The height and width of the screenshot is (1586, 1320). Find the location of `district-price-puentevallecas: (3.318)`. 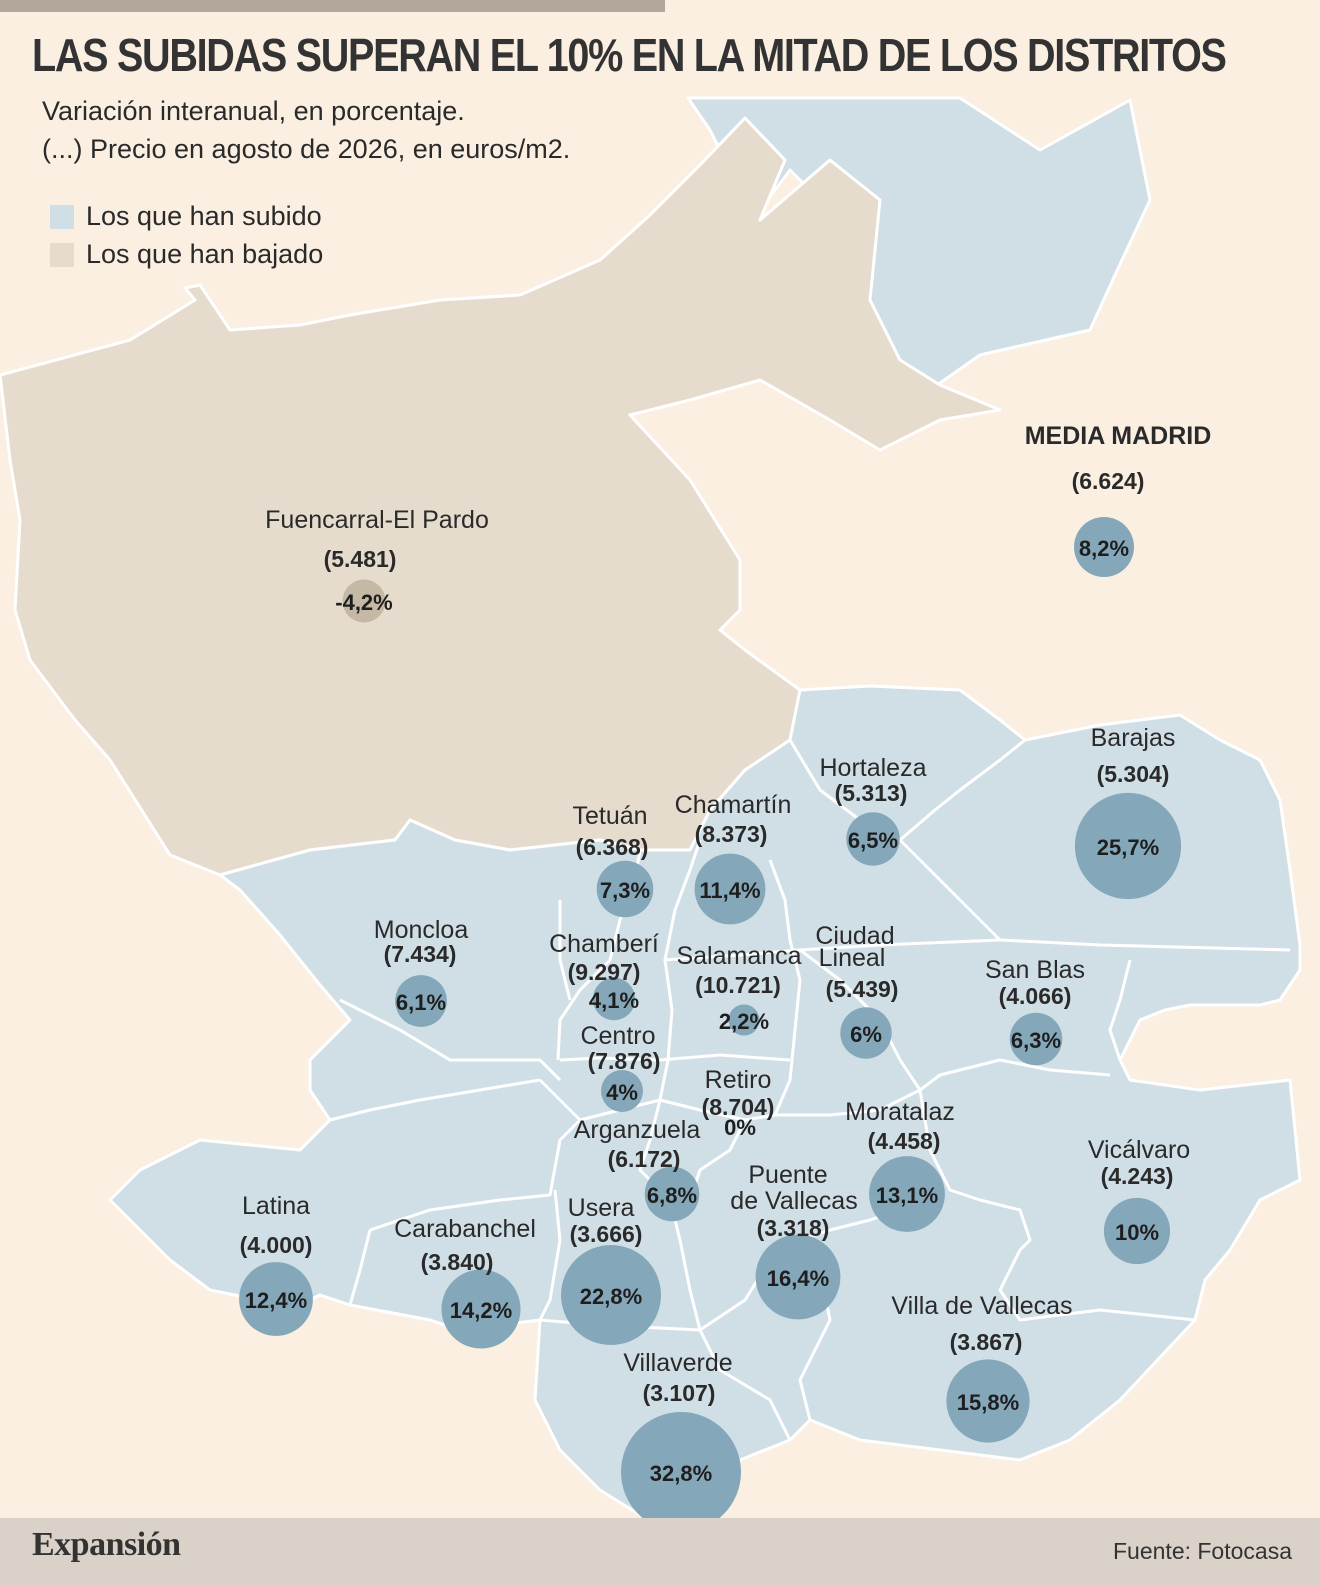

district-price-puentevallecas: (3.318) is located at coordinates (793, 1228).